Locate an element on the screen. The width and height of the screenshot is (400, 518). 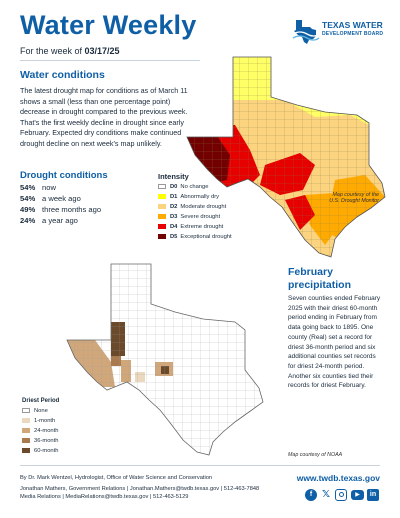
website-link: www.twdb.texas.gov is located at coordinates (338, 478).